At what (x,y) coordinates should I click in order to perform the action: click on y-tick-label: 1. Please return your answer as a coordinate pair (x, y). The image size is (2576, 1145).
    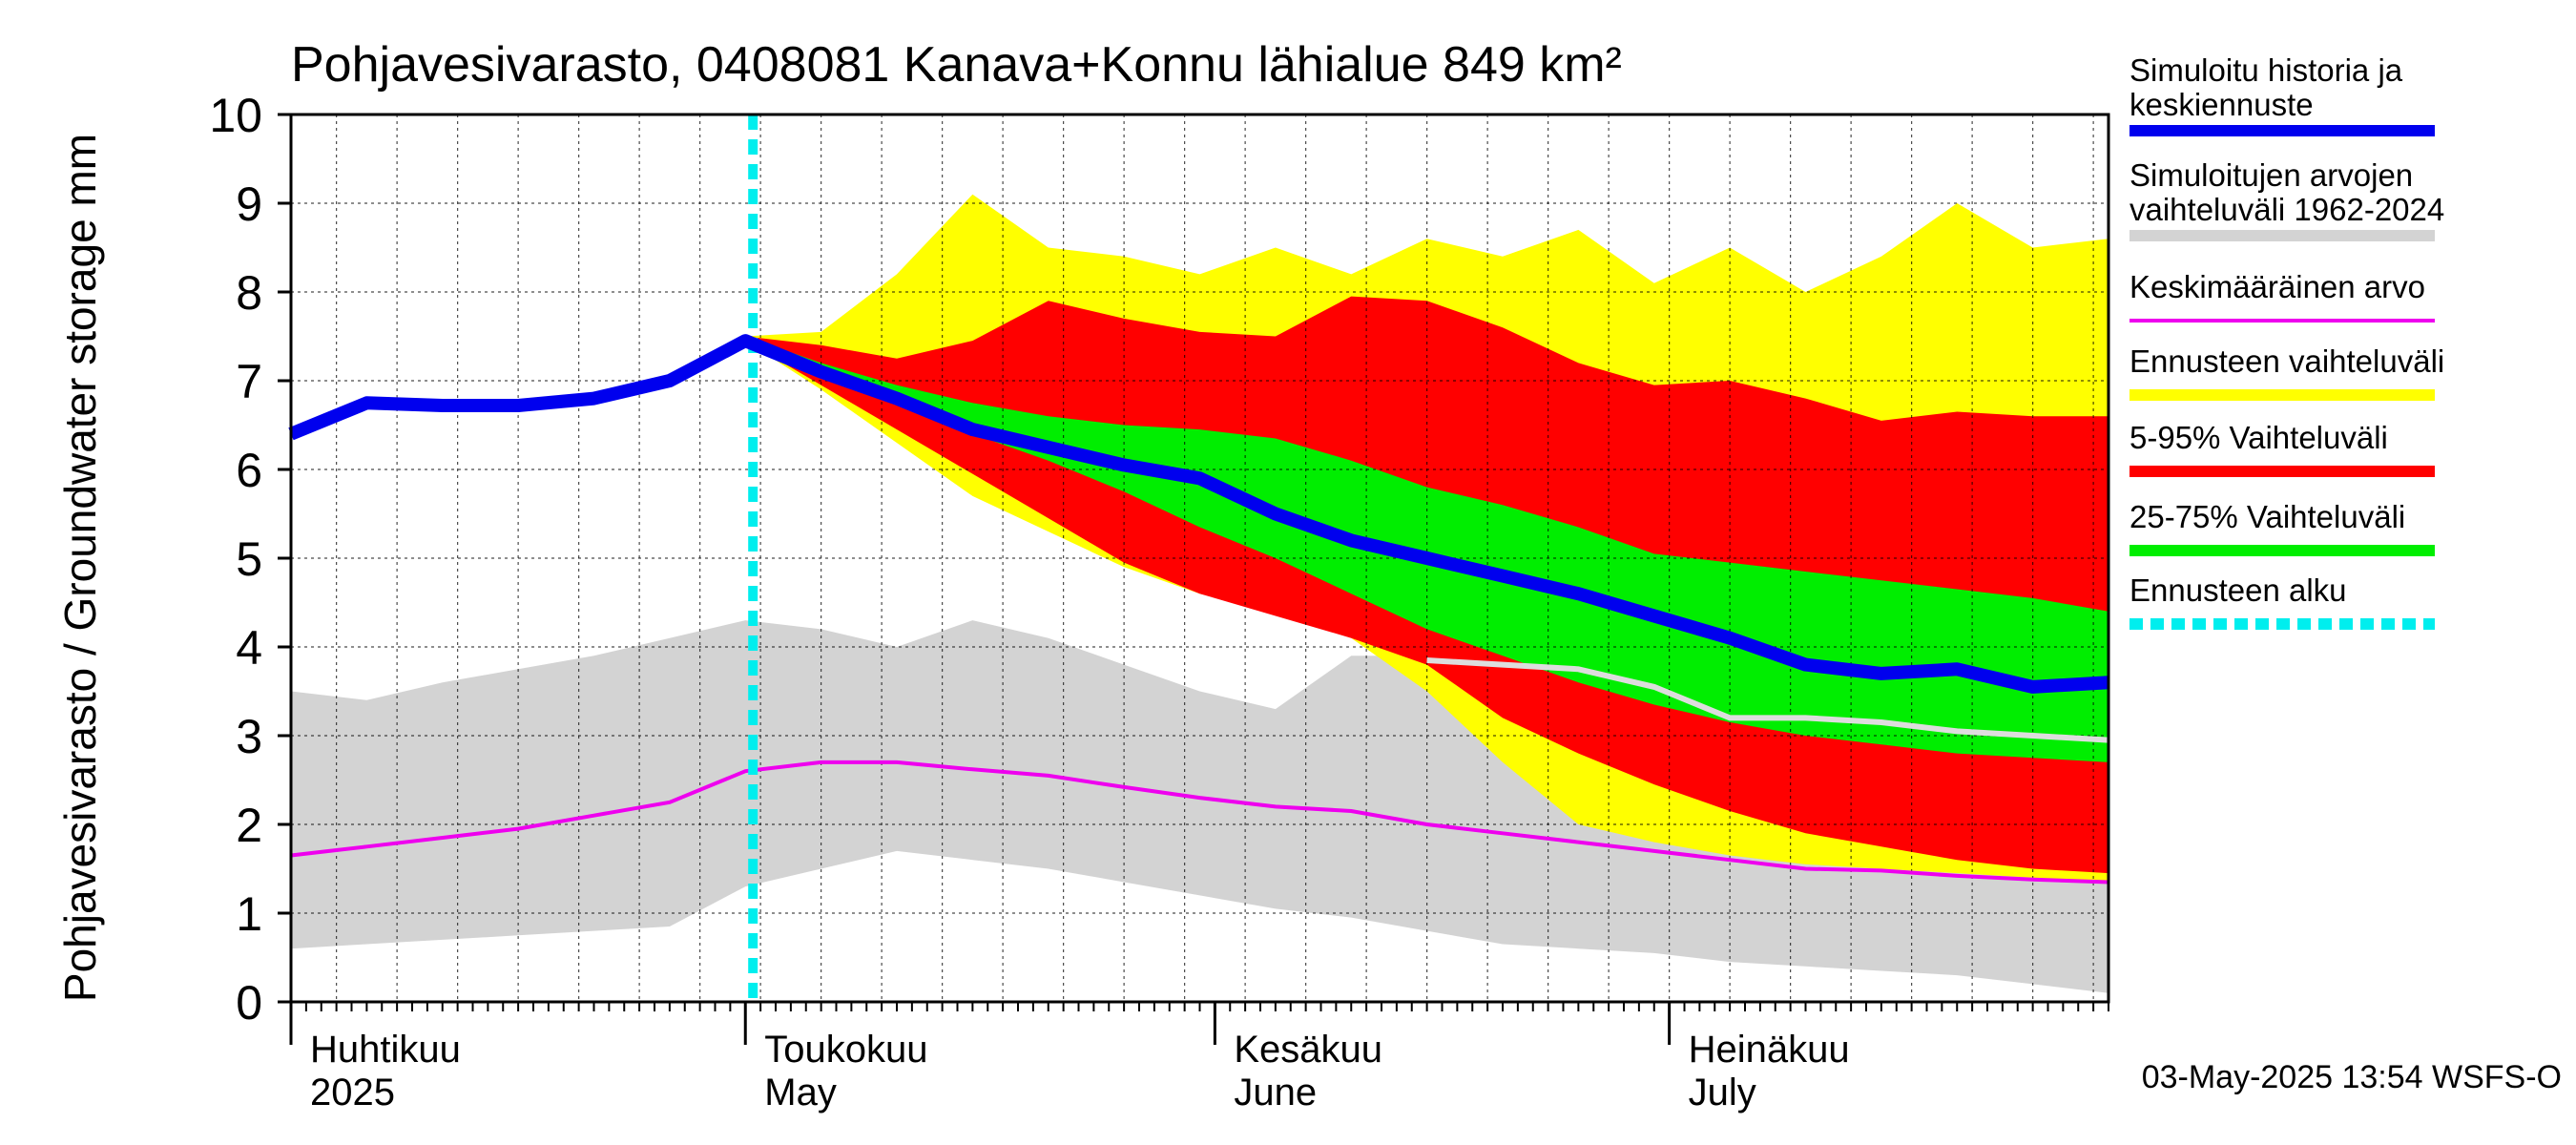
    Looking at the image, I should click on (249, 914).